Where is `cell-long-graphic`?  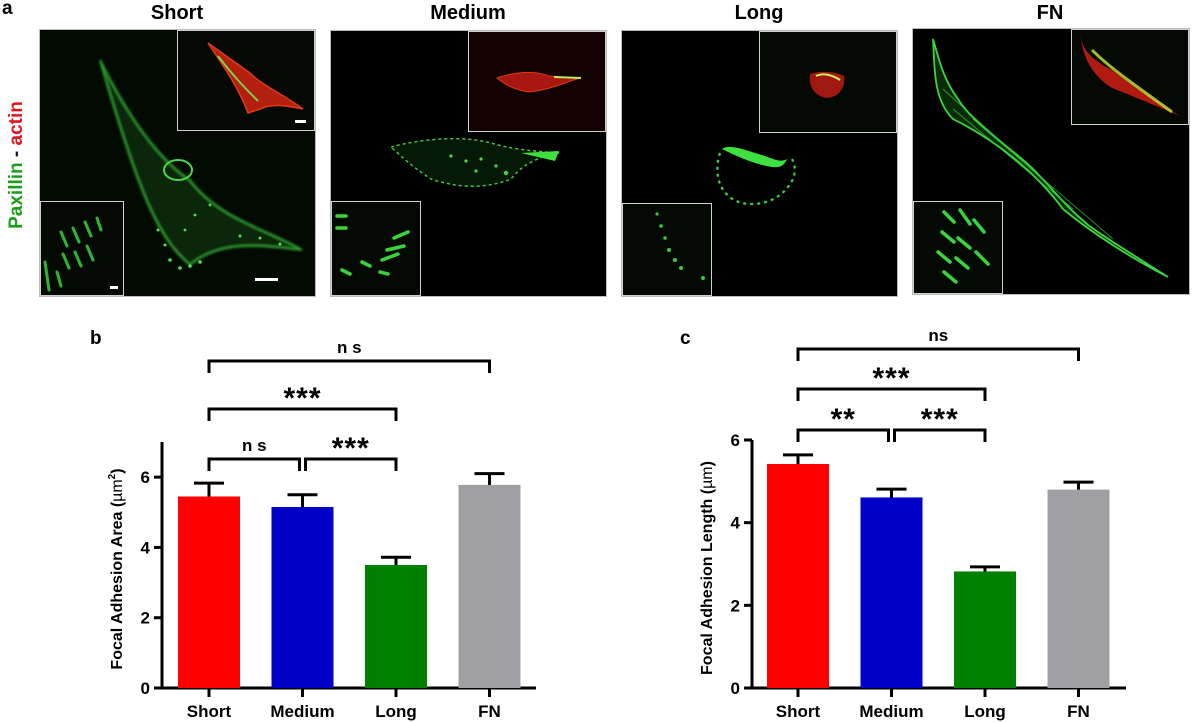
cell-long-graphic is located at coordinates (756, 176).